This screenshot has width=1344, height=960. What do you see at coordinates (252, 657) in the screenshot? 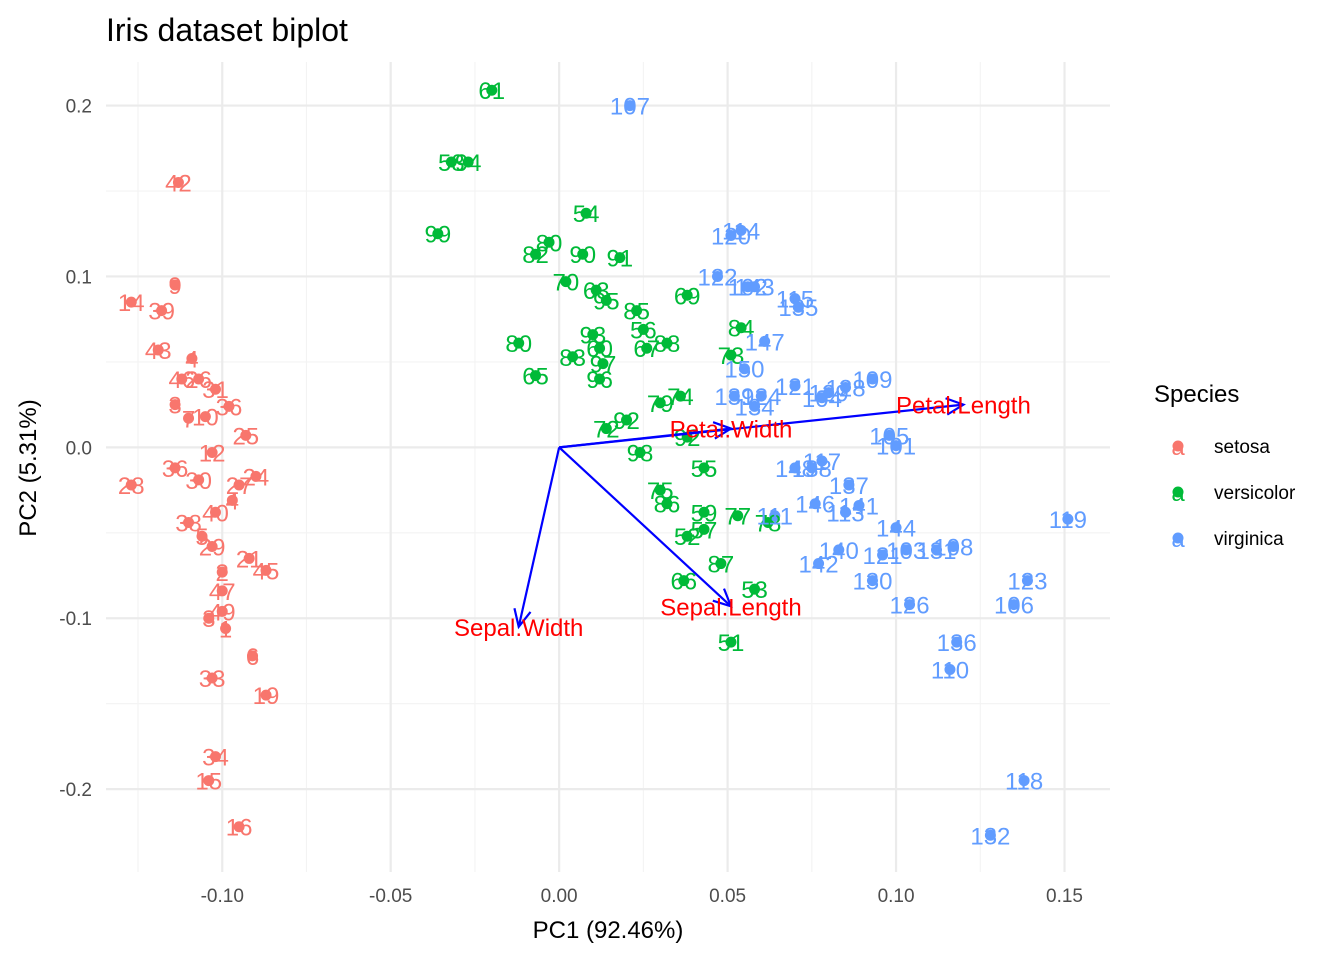
I see `data-point-label: 6` at bounding box center [252, 657].